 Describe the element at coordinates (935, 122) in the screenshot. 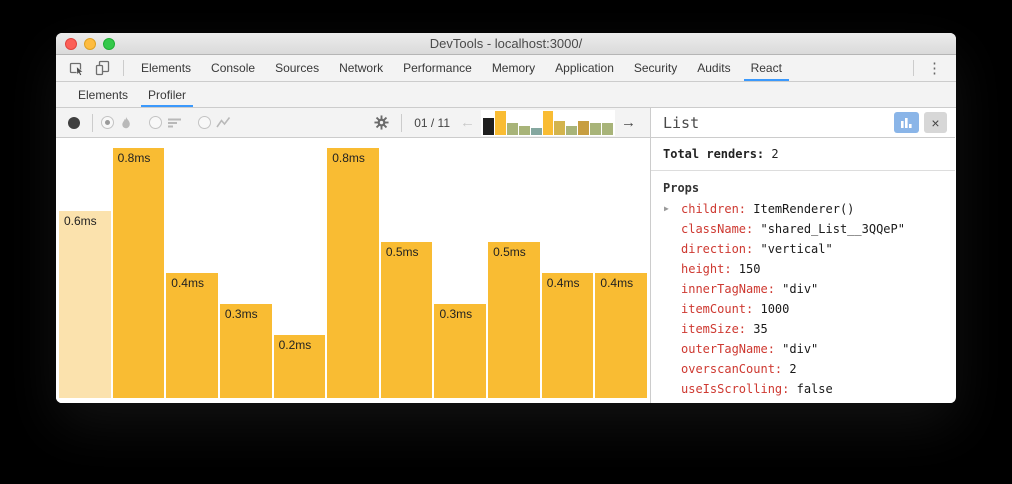

I see `close-sidebar-button: ×` at that location.